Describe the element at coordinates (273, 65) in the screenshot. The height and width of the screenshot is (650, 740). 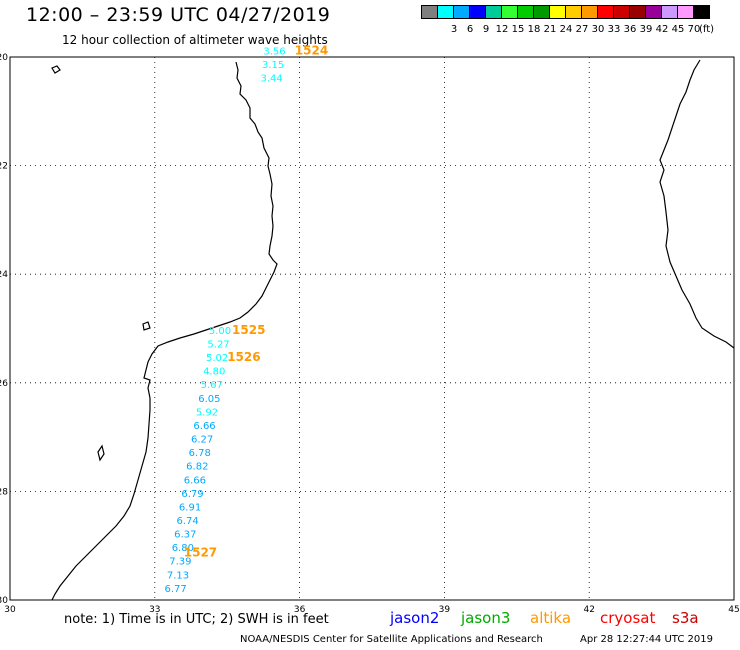
I see `wave-height-value: 3.15` at that location.